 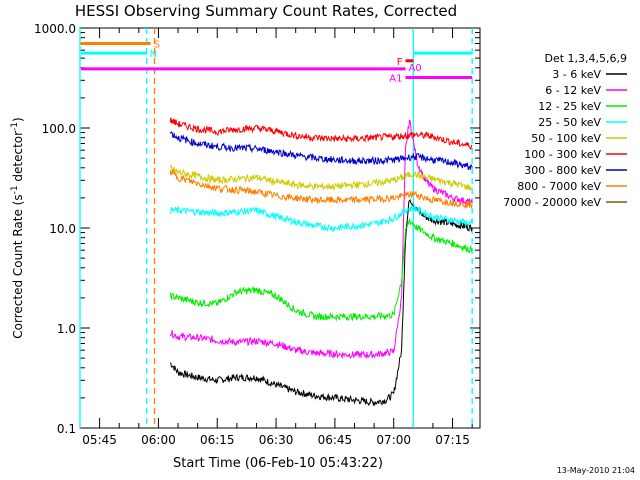 What do you see at coordinates (335, 440) in the screenshot?
I see `x-tick-label: 06:45` at bounding box center [335, 440].